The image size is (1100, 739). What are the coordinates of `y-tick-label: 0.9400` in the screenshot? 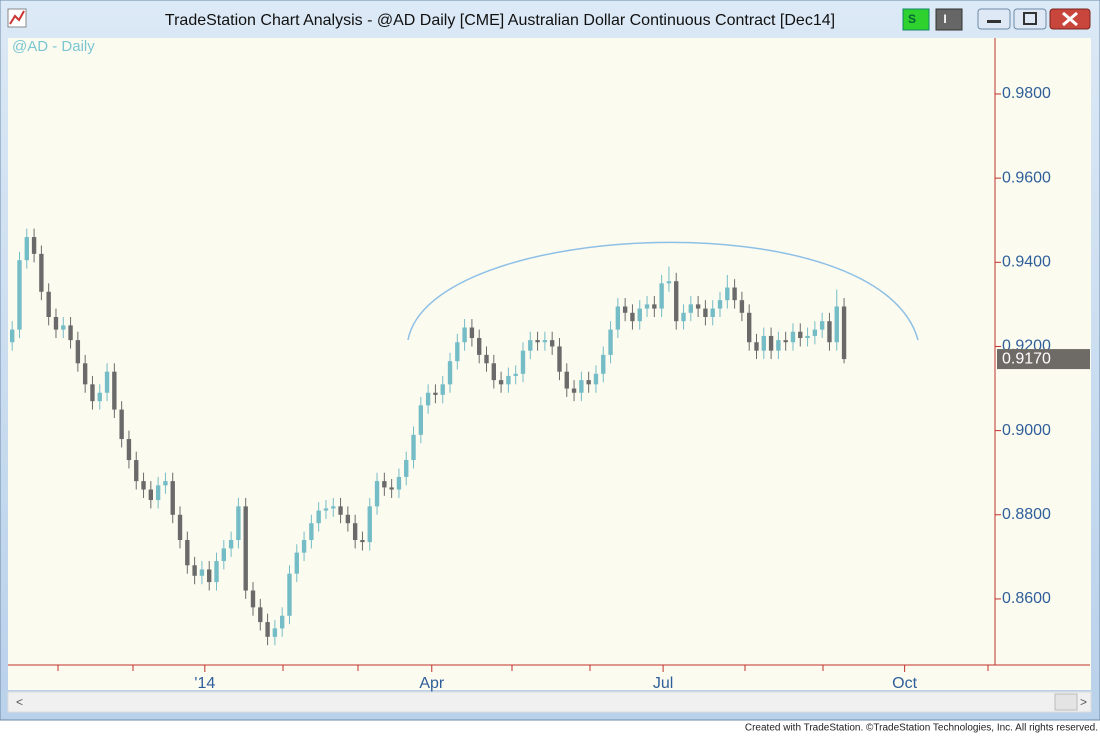 It's located at (1026, 262).